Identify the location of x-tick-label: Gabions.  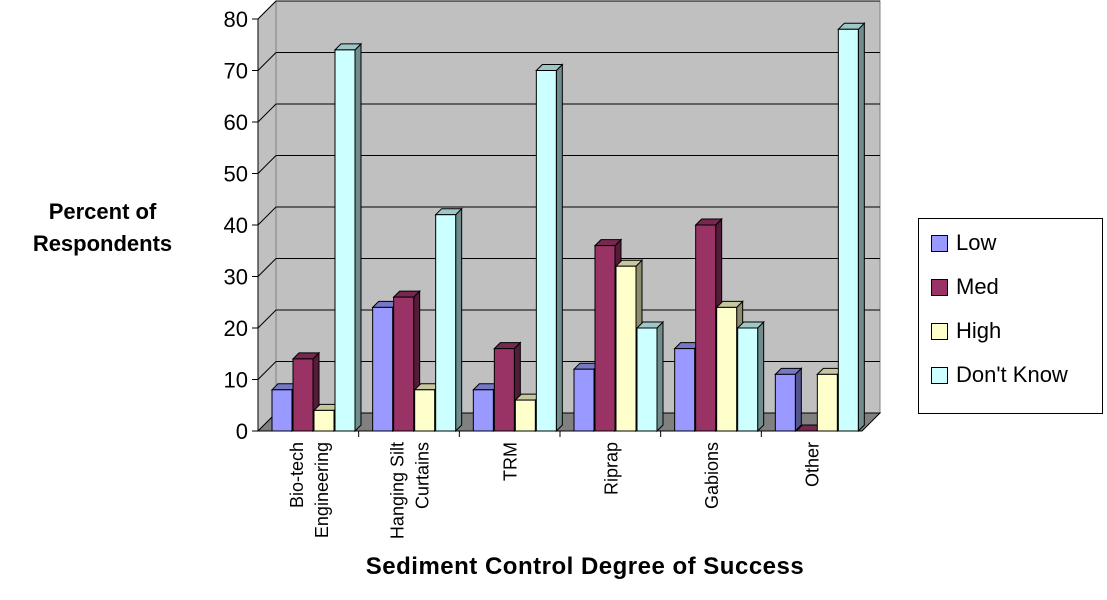
(712, 475).